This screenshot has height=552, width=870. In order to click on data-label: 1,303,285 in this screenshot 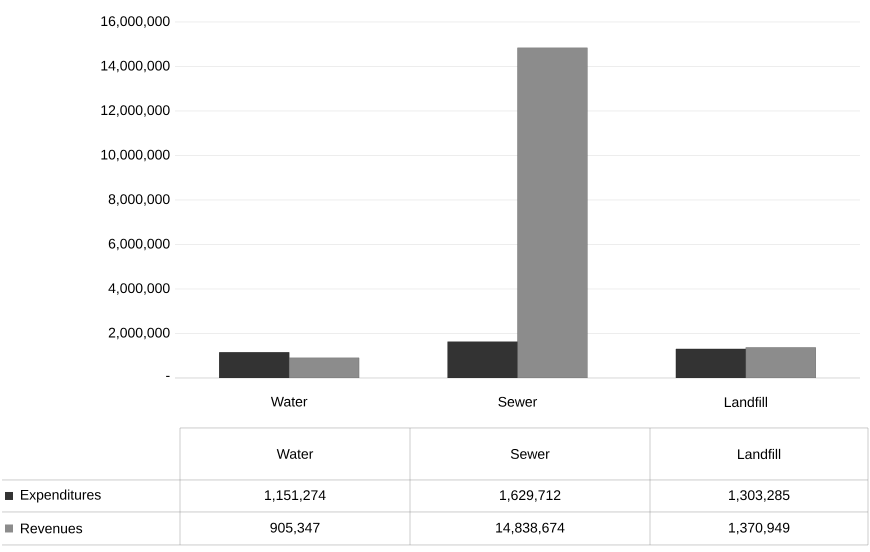, I will do `click(759, 496)`.